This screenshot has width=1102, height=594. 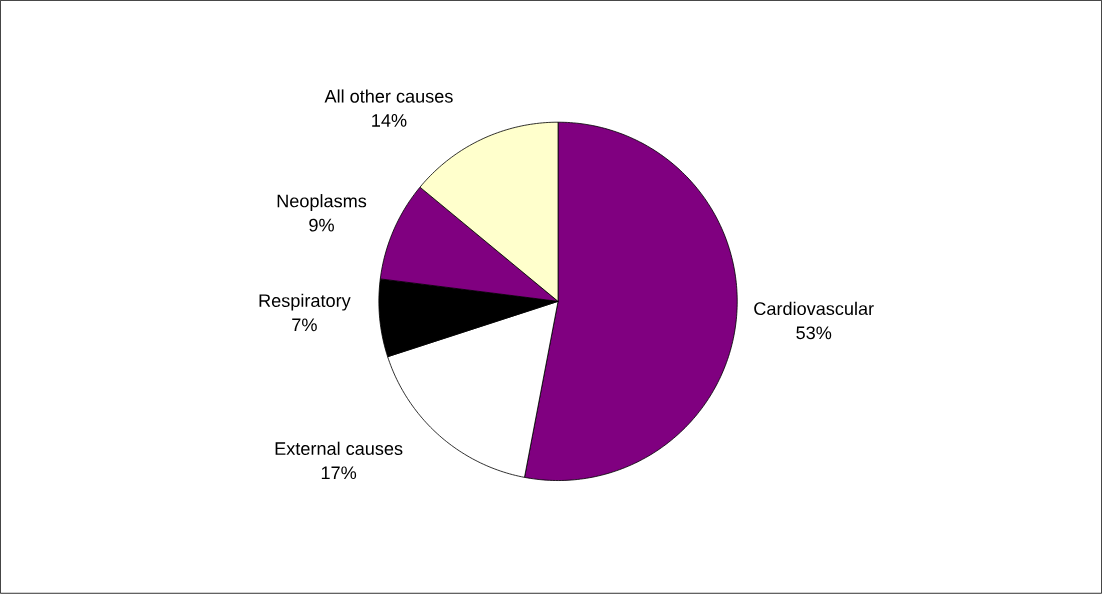 What do you see at coordinates (339, 448) in the screenshot?
I see `slice-label: External causes` at bounding box center [339, 448].